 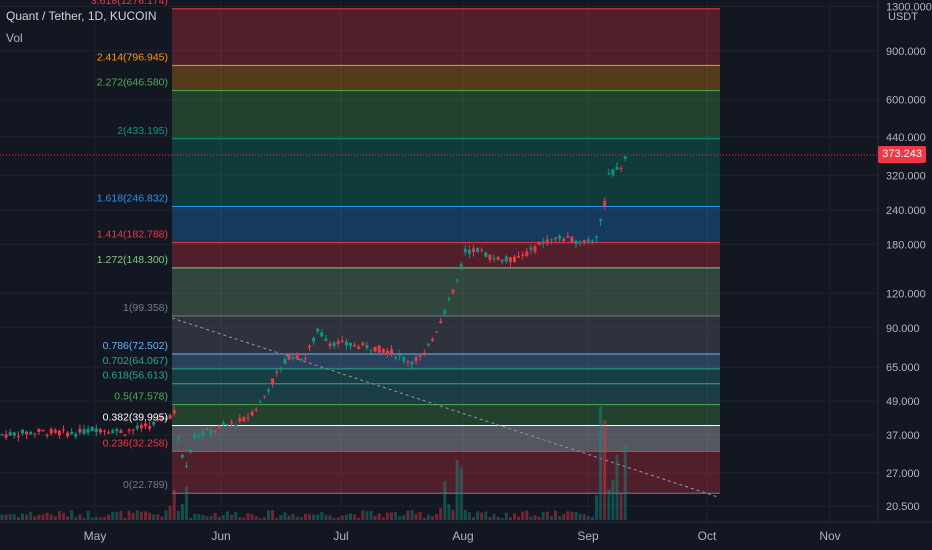 What do you see at coordinates (462, 536) in the screenshot?
I see `time-tick-label: Aug` at bounding box center [462, 536].